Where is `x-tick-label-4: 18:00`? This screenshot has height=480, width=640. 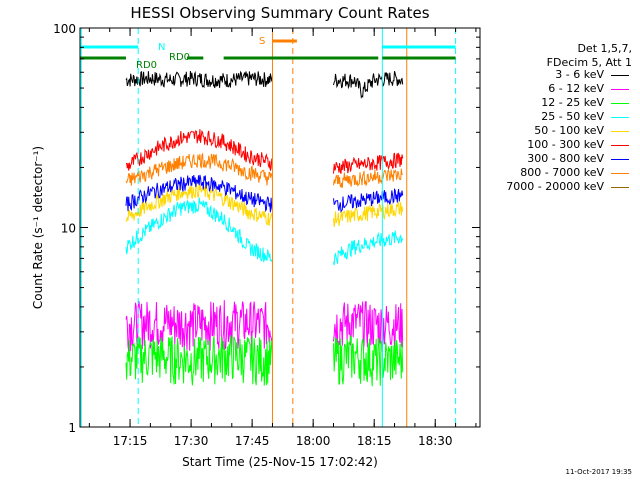 x-tick-label-4: 18:00 is located at coordinates (313, 441).